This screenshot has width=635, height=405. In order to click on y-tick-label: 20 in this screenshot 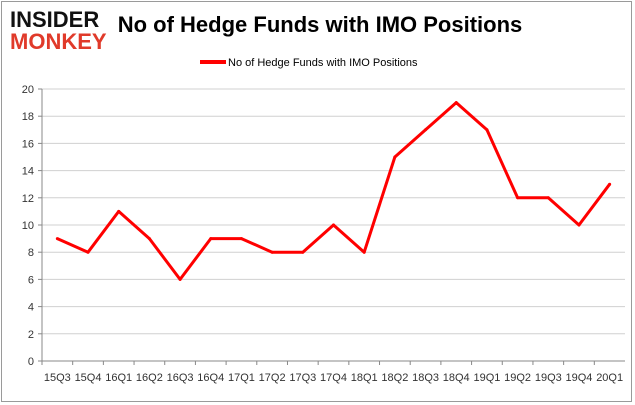, I will do `click(28, 90)`.